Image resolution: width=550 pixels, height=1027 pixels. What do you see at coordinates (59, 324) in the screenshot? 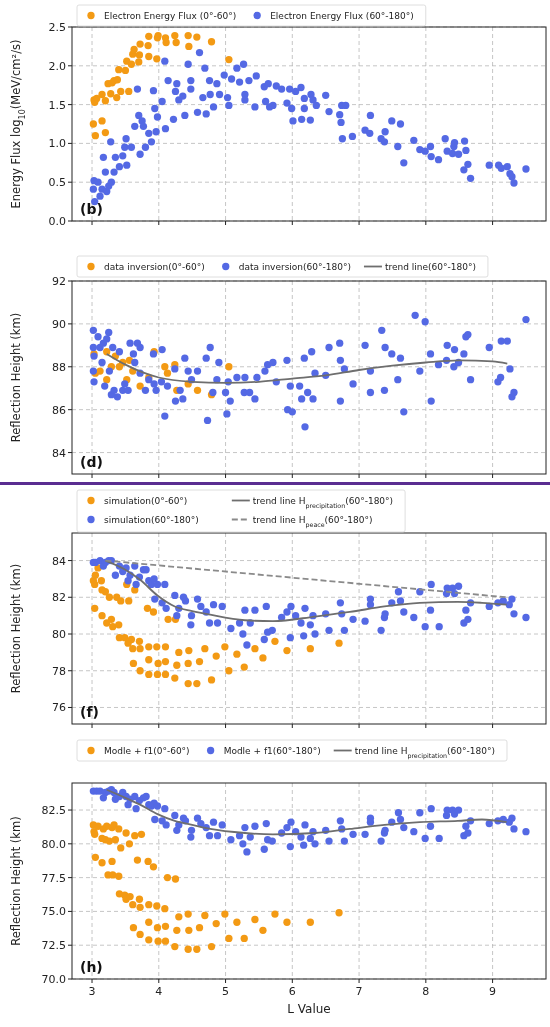
I see `y-tick-label: 90` at bounding box center [59, 324].